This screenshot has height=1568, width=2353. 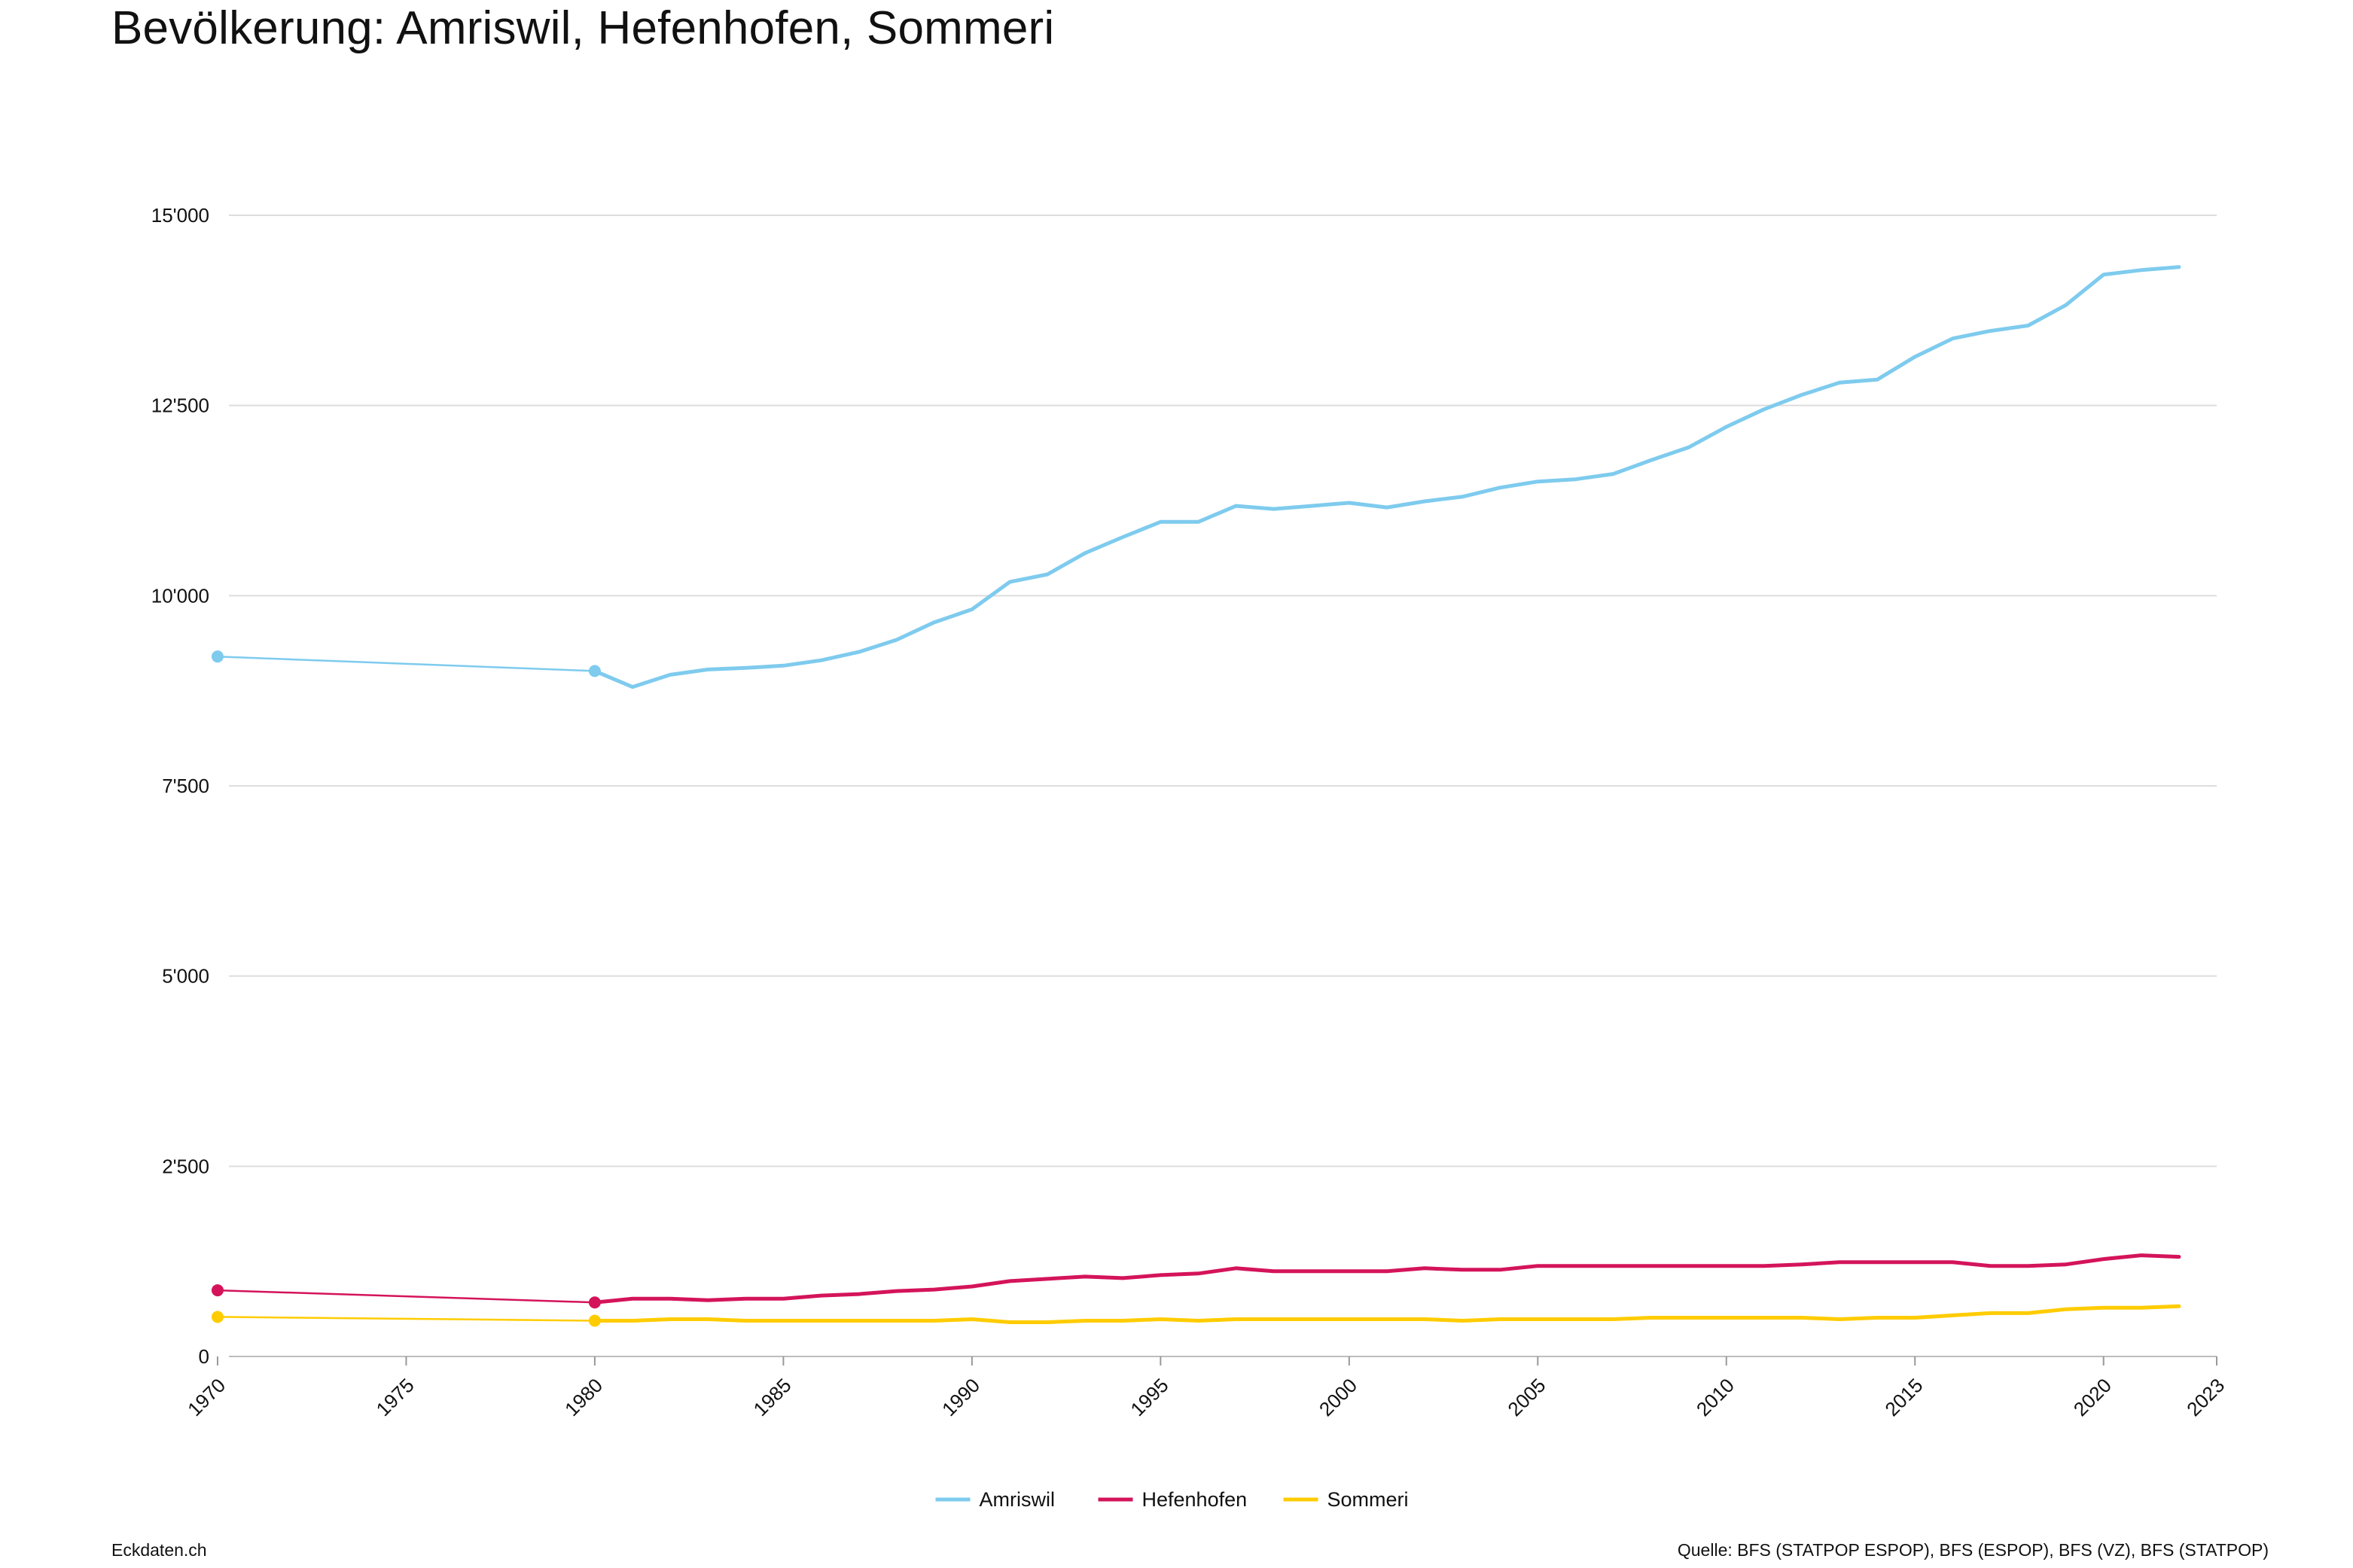 I want to click on x-tick-label: 2010, so click(x=1715, y=1397).